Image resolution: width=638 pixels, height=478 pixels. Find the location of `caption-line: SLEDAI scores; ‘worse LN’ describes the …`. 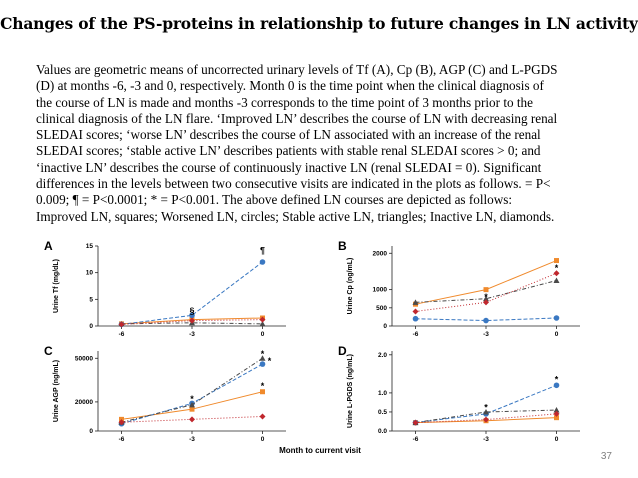

caption-line: SLEDAI scores; ‘worse LN’ describes the … is located at coordinates (288, 135).